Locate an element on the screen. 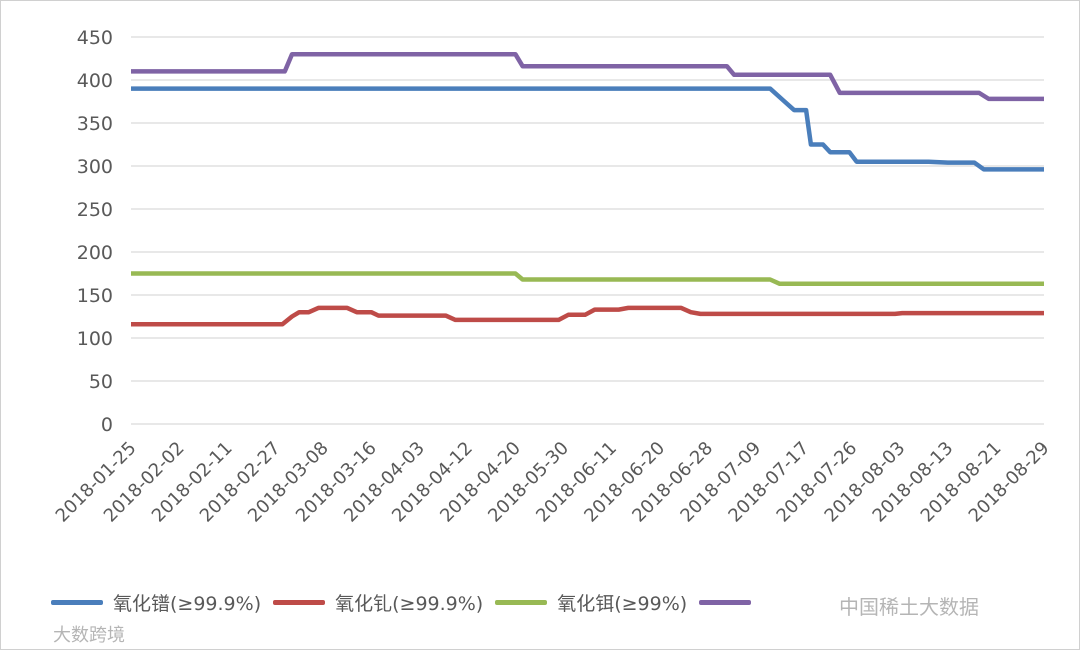 The width and height of the screenshot is (1080, 650). y-tick-label: 0 is located at coordinates (107, 425).